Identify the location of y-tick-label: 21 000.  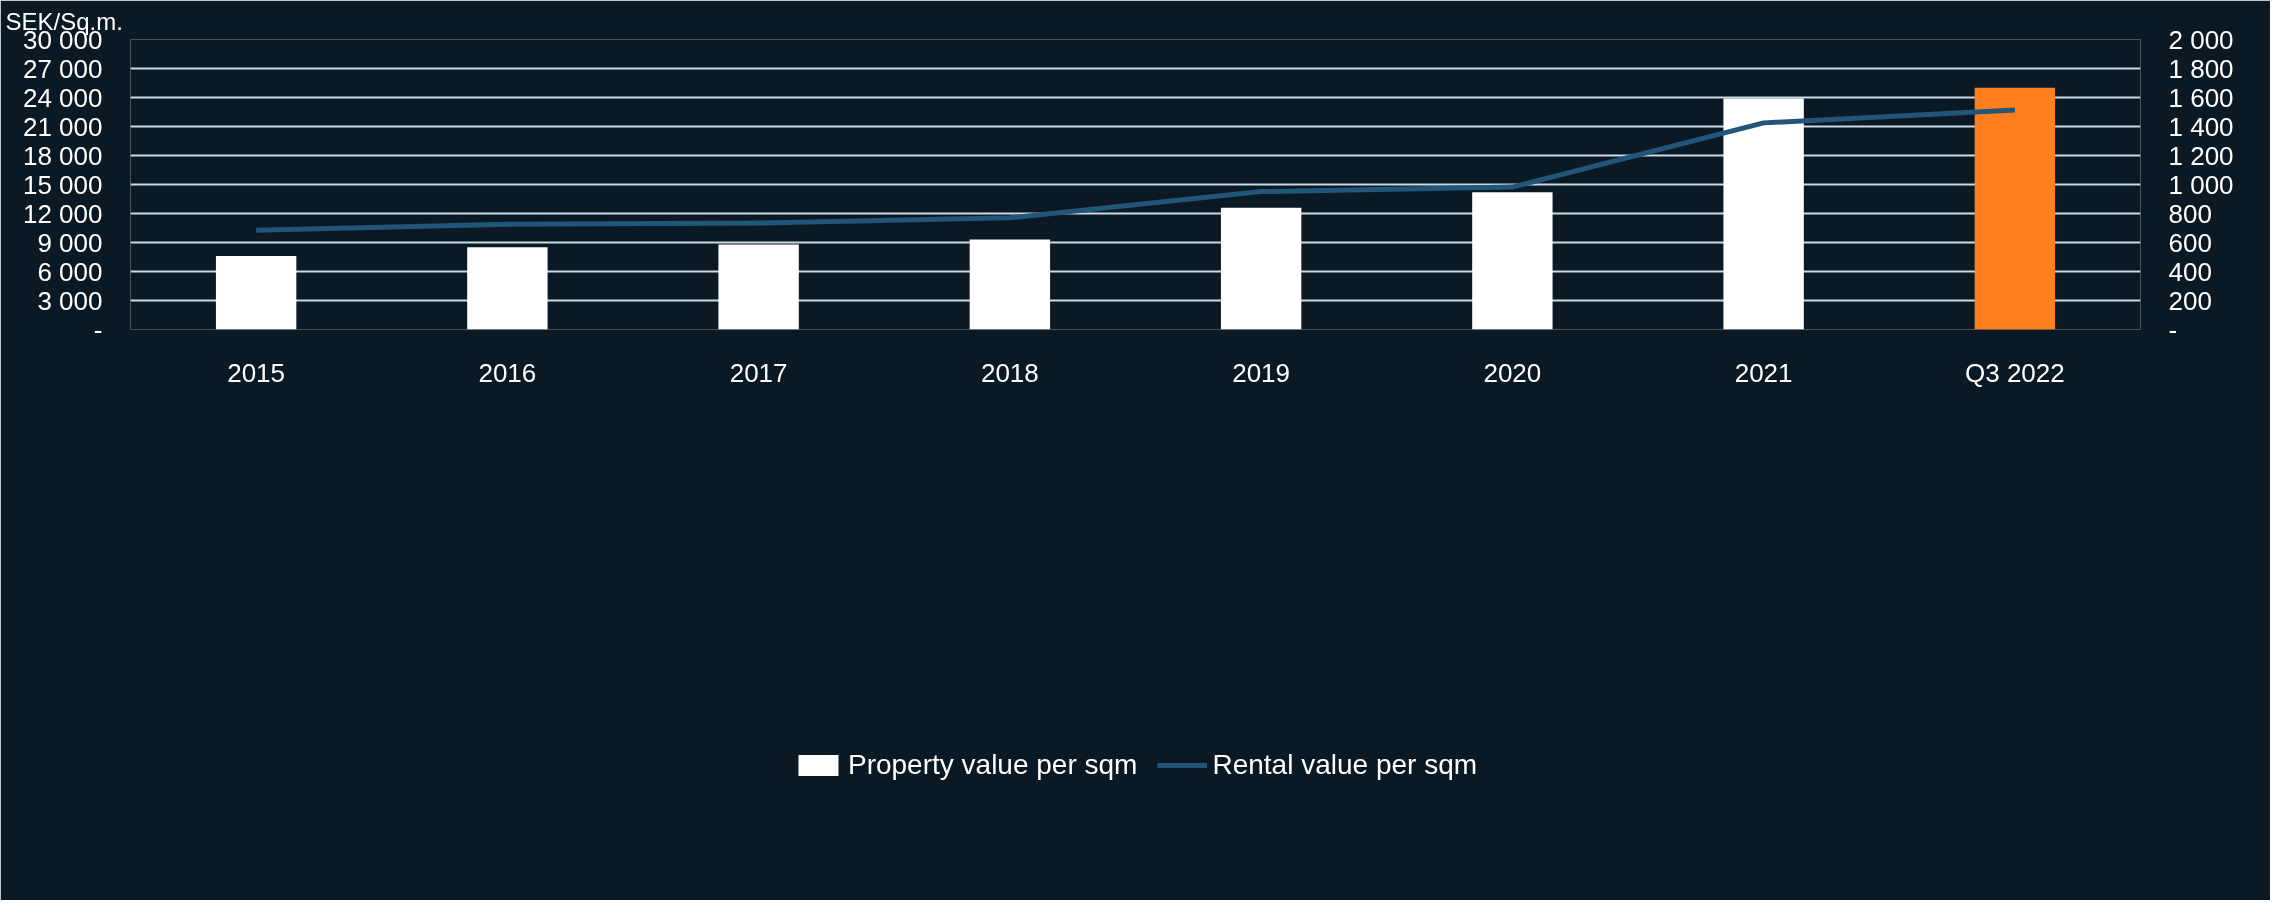
(62, 126).